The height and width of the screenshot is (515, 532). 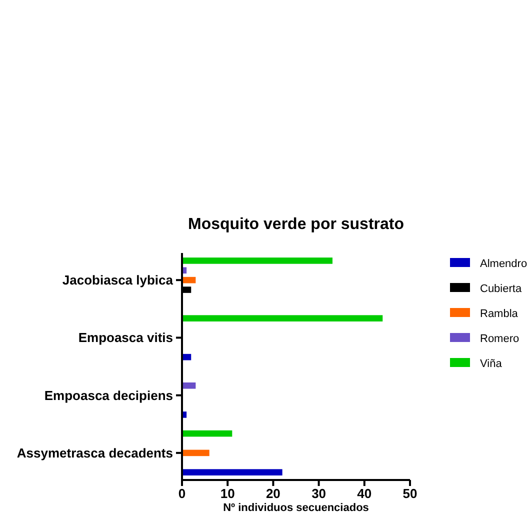 I want to click on legend-label: Romero, so click(x=500, y=338).